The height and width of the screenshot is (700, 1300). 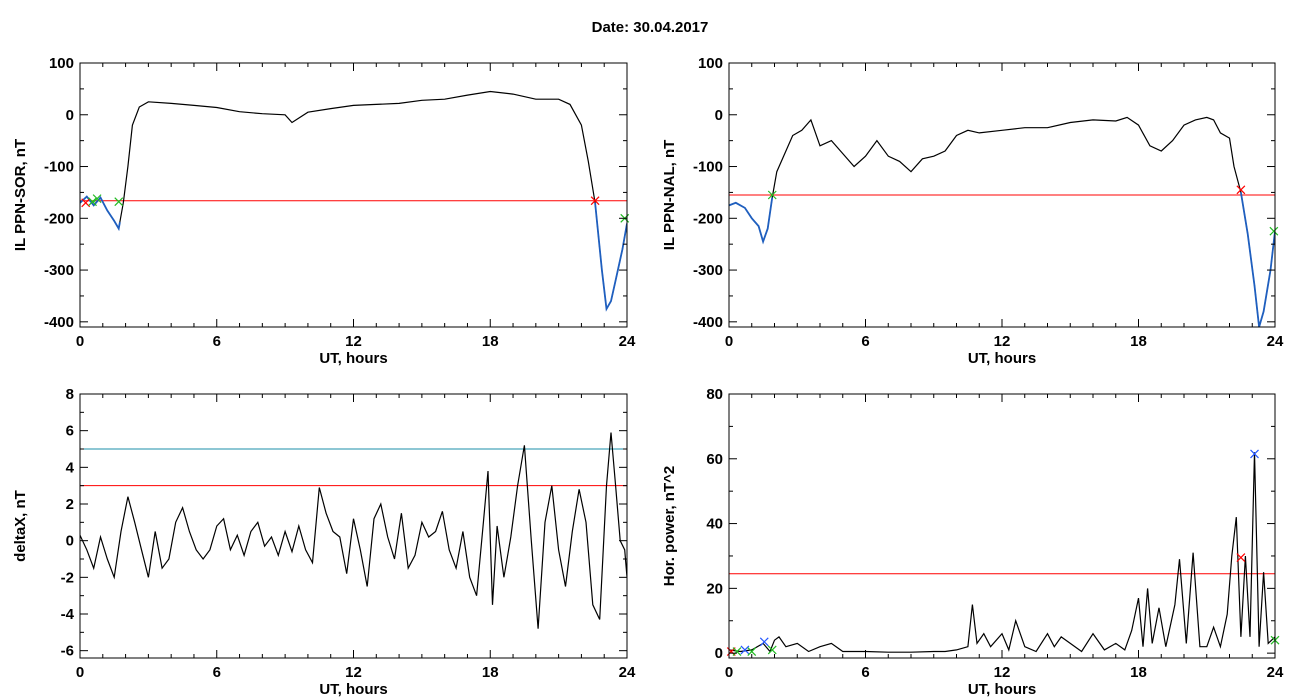 I want to click on y-axis-label: IL PPN-SOR, nT, so click(x=20, y=195).